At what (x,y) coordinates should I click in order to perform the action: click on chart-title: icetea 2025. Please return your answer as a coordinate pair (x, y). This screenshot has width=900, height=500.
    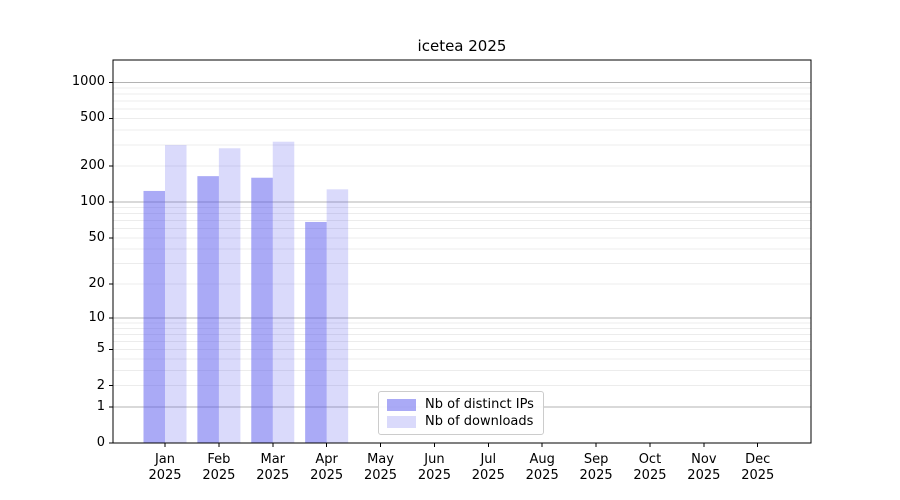
    Looking at the image, I should click on (462, 46).